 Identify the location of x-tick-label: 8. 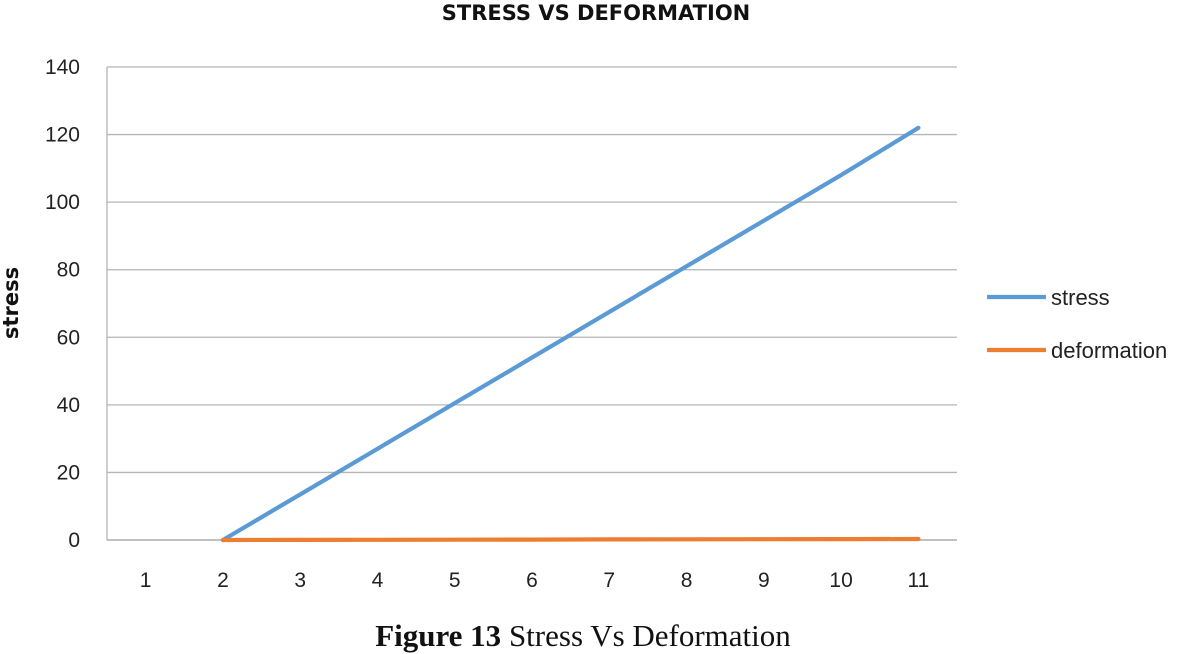
(687, 580).